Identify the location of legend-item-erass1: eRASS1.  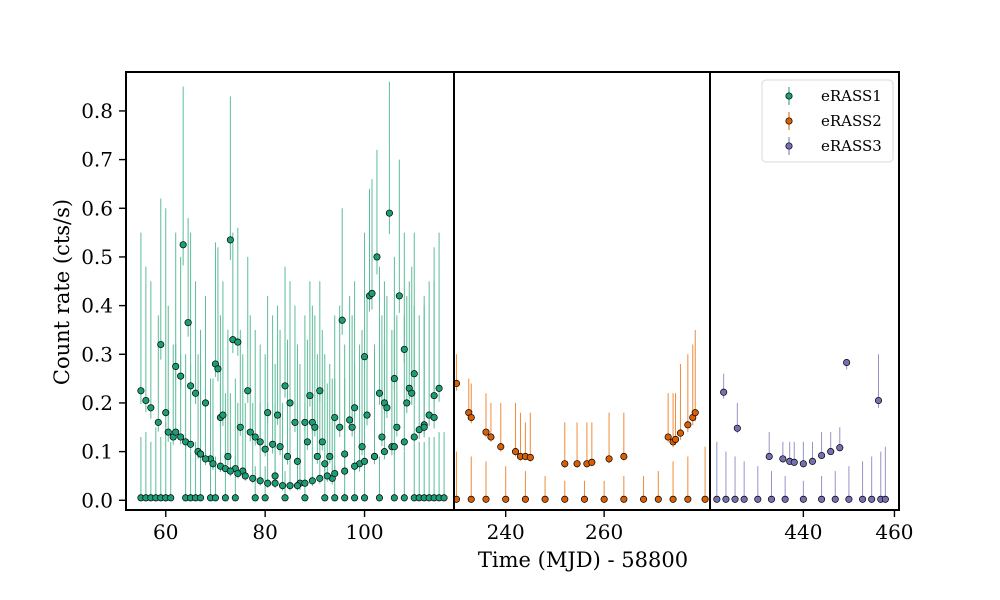
(833, 96).